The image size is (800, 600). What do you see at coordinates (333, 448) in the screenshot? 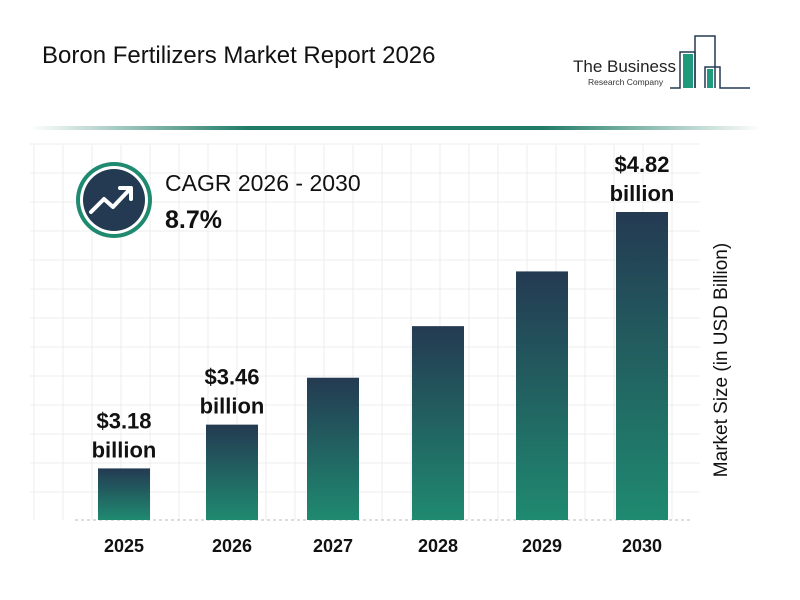
I see `bar-2027` at bounding box center [333, 448].